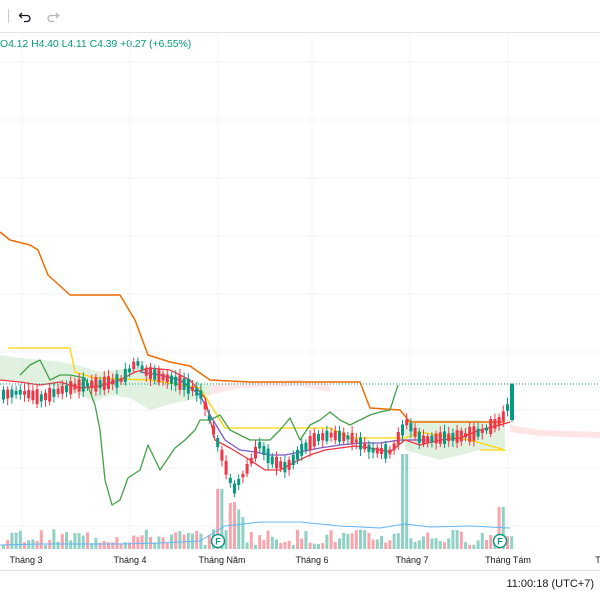 This screenshot has width=600, height=600. What do you see at coordinates (25, 560) in the screenshot?
I see `time-axis-label: Tháng 3` at bounding box center [25, 560].